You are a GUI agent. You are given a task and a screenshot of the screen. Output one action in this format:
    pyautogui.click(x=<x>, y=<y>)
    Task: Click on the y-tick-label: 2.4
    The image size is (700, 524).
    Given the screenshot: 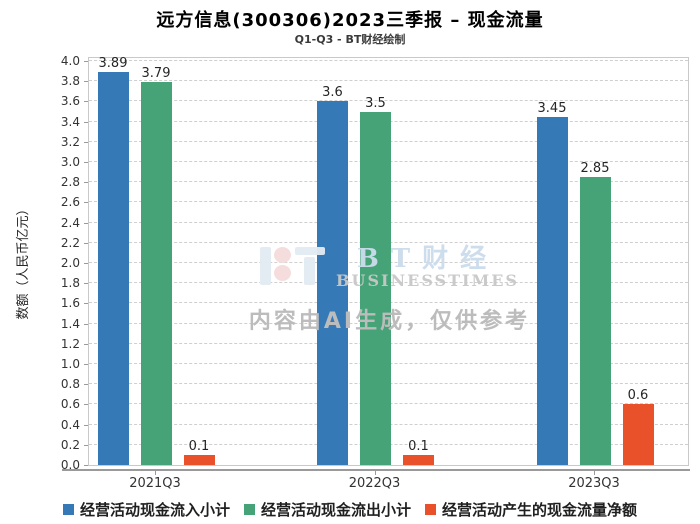 What is the action you would take?
    pyautogui.click(x=70, y=222)
    